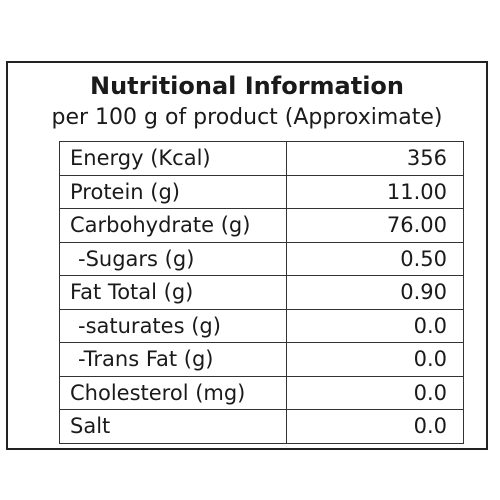  What do you see at coordinates (173, 191) in the screenshot?
I see `nutrient-name: Protein (g)` at bounding box center [173, 191].